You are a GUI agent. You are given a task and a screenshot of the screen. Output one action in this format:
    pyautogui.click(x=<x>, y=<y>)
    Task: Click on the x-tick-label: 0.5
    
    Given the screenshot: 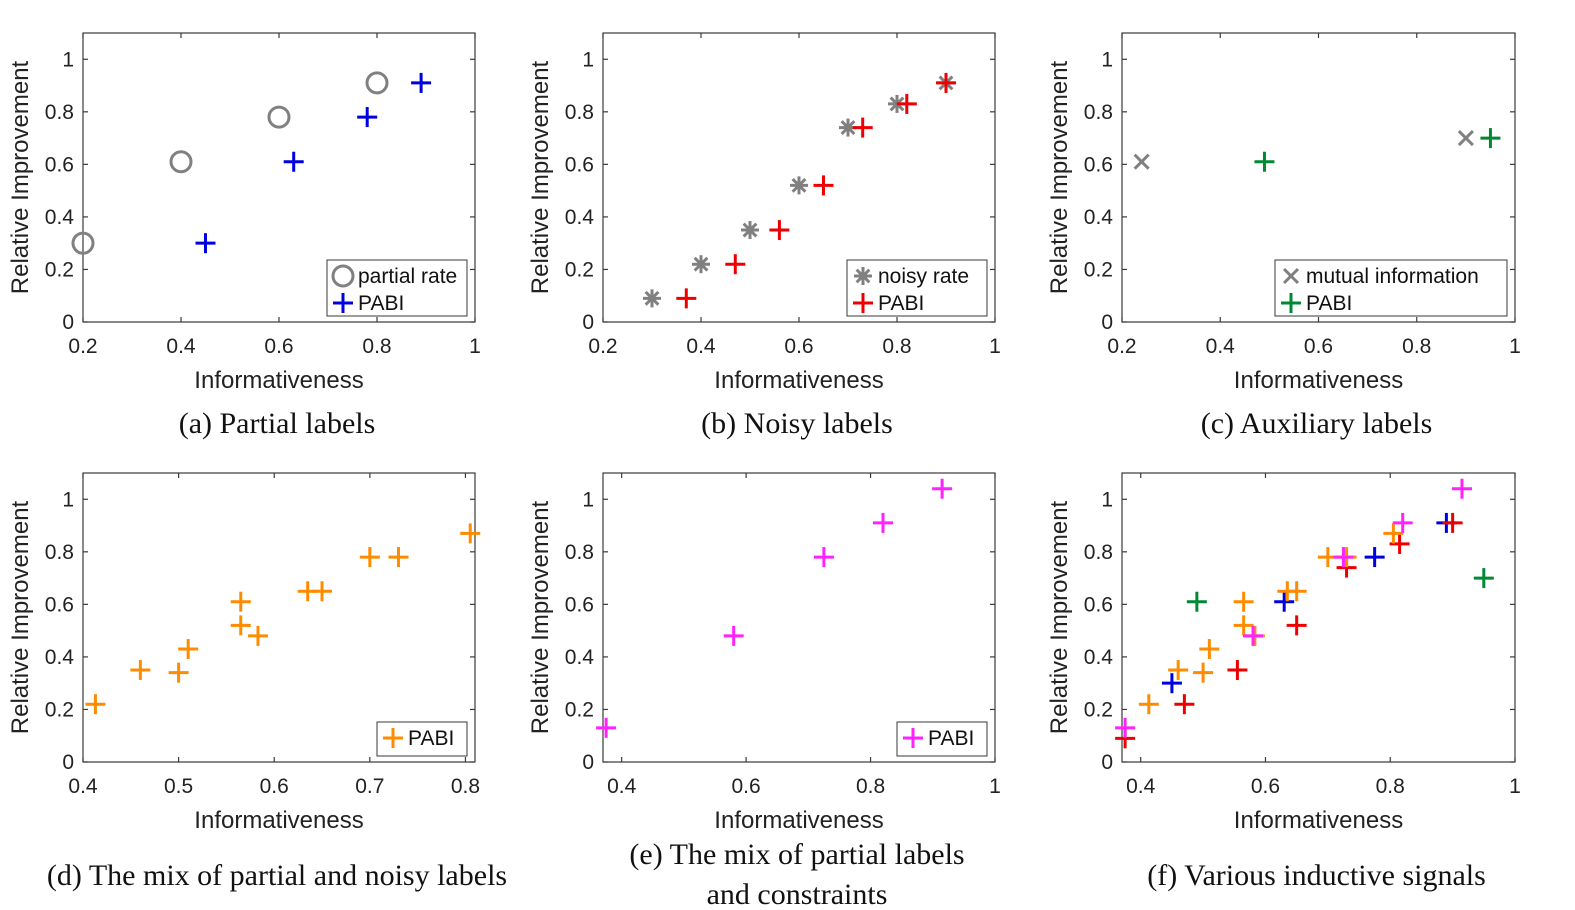 What is the action you would take?
    pyautogui.click(x=178, y=786)
    